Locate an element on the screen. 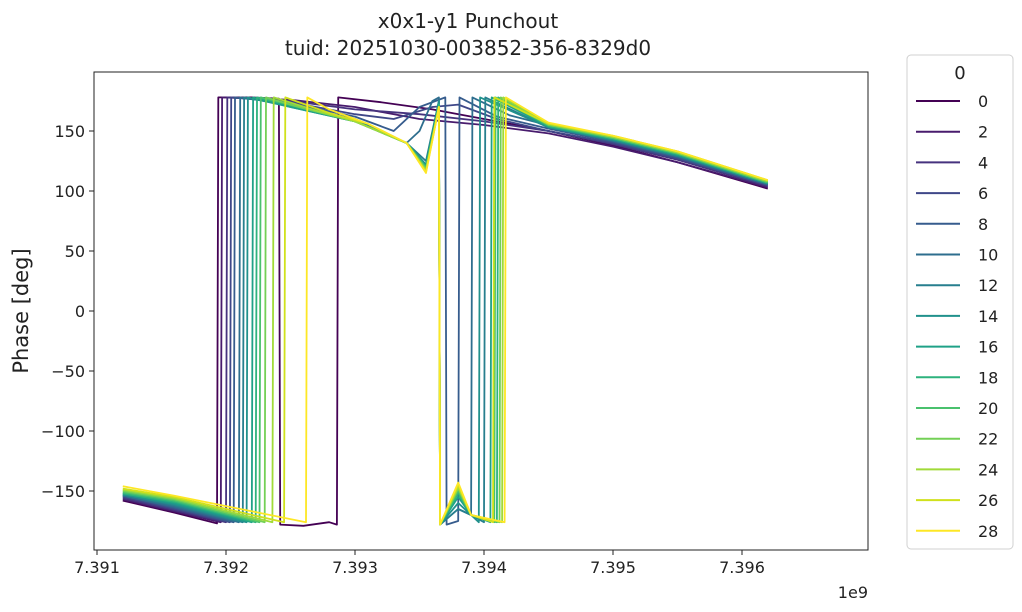  legend-label: 12 is located at coordinates (988, 285).